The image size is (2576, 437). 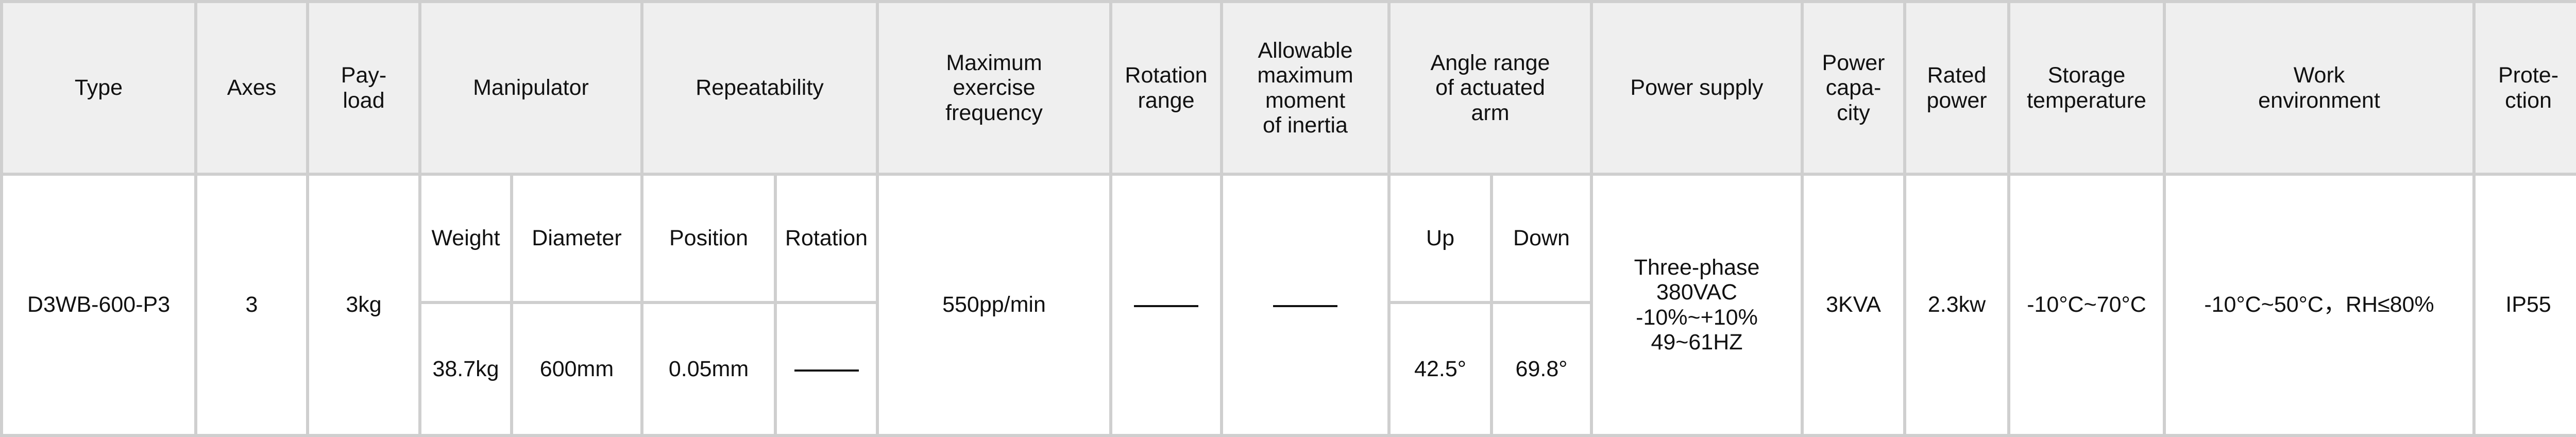 I want to click on header-repeatability: Repeatability, so click(x=759, y=88).